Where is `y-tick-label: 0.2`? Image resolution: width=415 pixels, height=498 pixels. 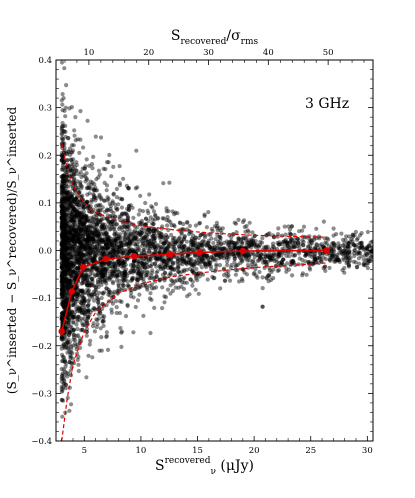
y-tick-label: 0.2 is located at coordinates (45, 156).